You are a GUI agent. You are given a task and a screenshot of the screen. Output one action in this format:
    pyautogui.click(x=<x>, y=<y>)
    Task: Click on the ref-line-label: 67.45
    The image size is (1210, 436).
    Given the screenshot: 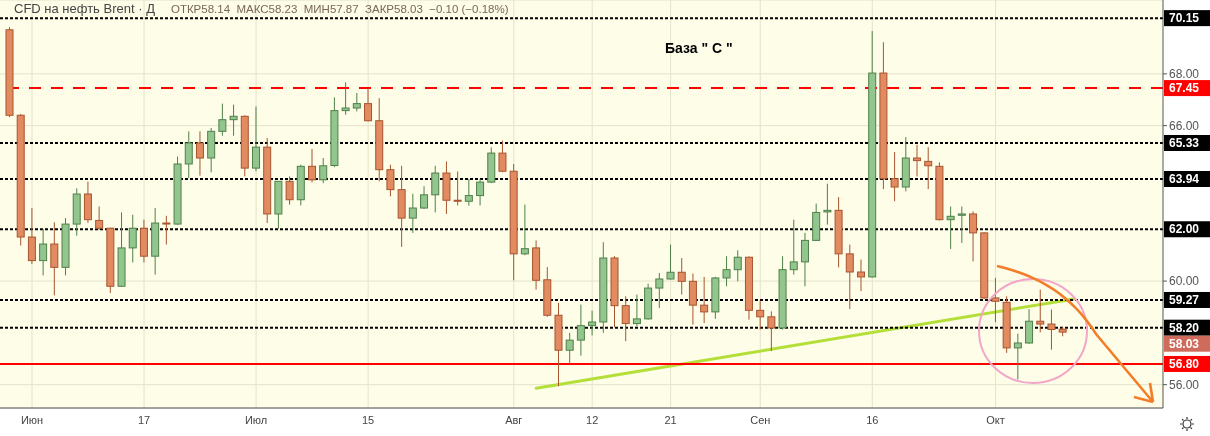 What is the action you would take?
    pyautogui.click(x=1184, y=88)
    